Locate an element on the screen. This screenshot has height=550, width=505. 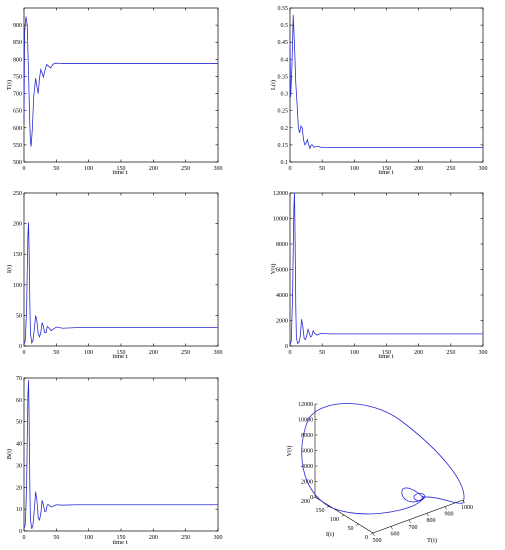
y-tick-label: 0.2 is located at coordinates (285, 129).